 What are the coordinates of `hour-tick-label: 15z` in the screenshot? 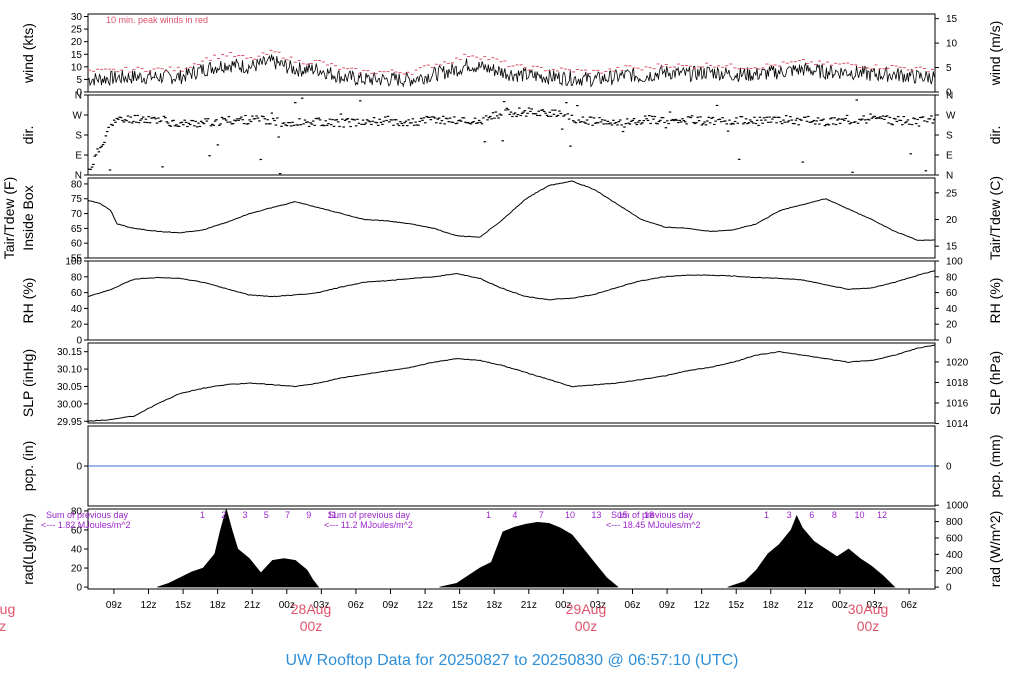 It's located at (183, 605).